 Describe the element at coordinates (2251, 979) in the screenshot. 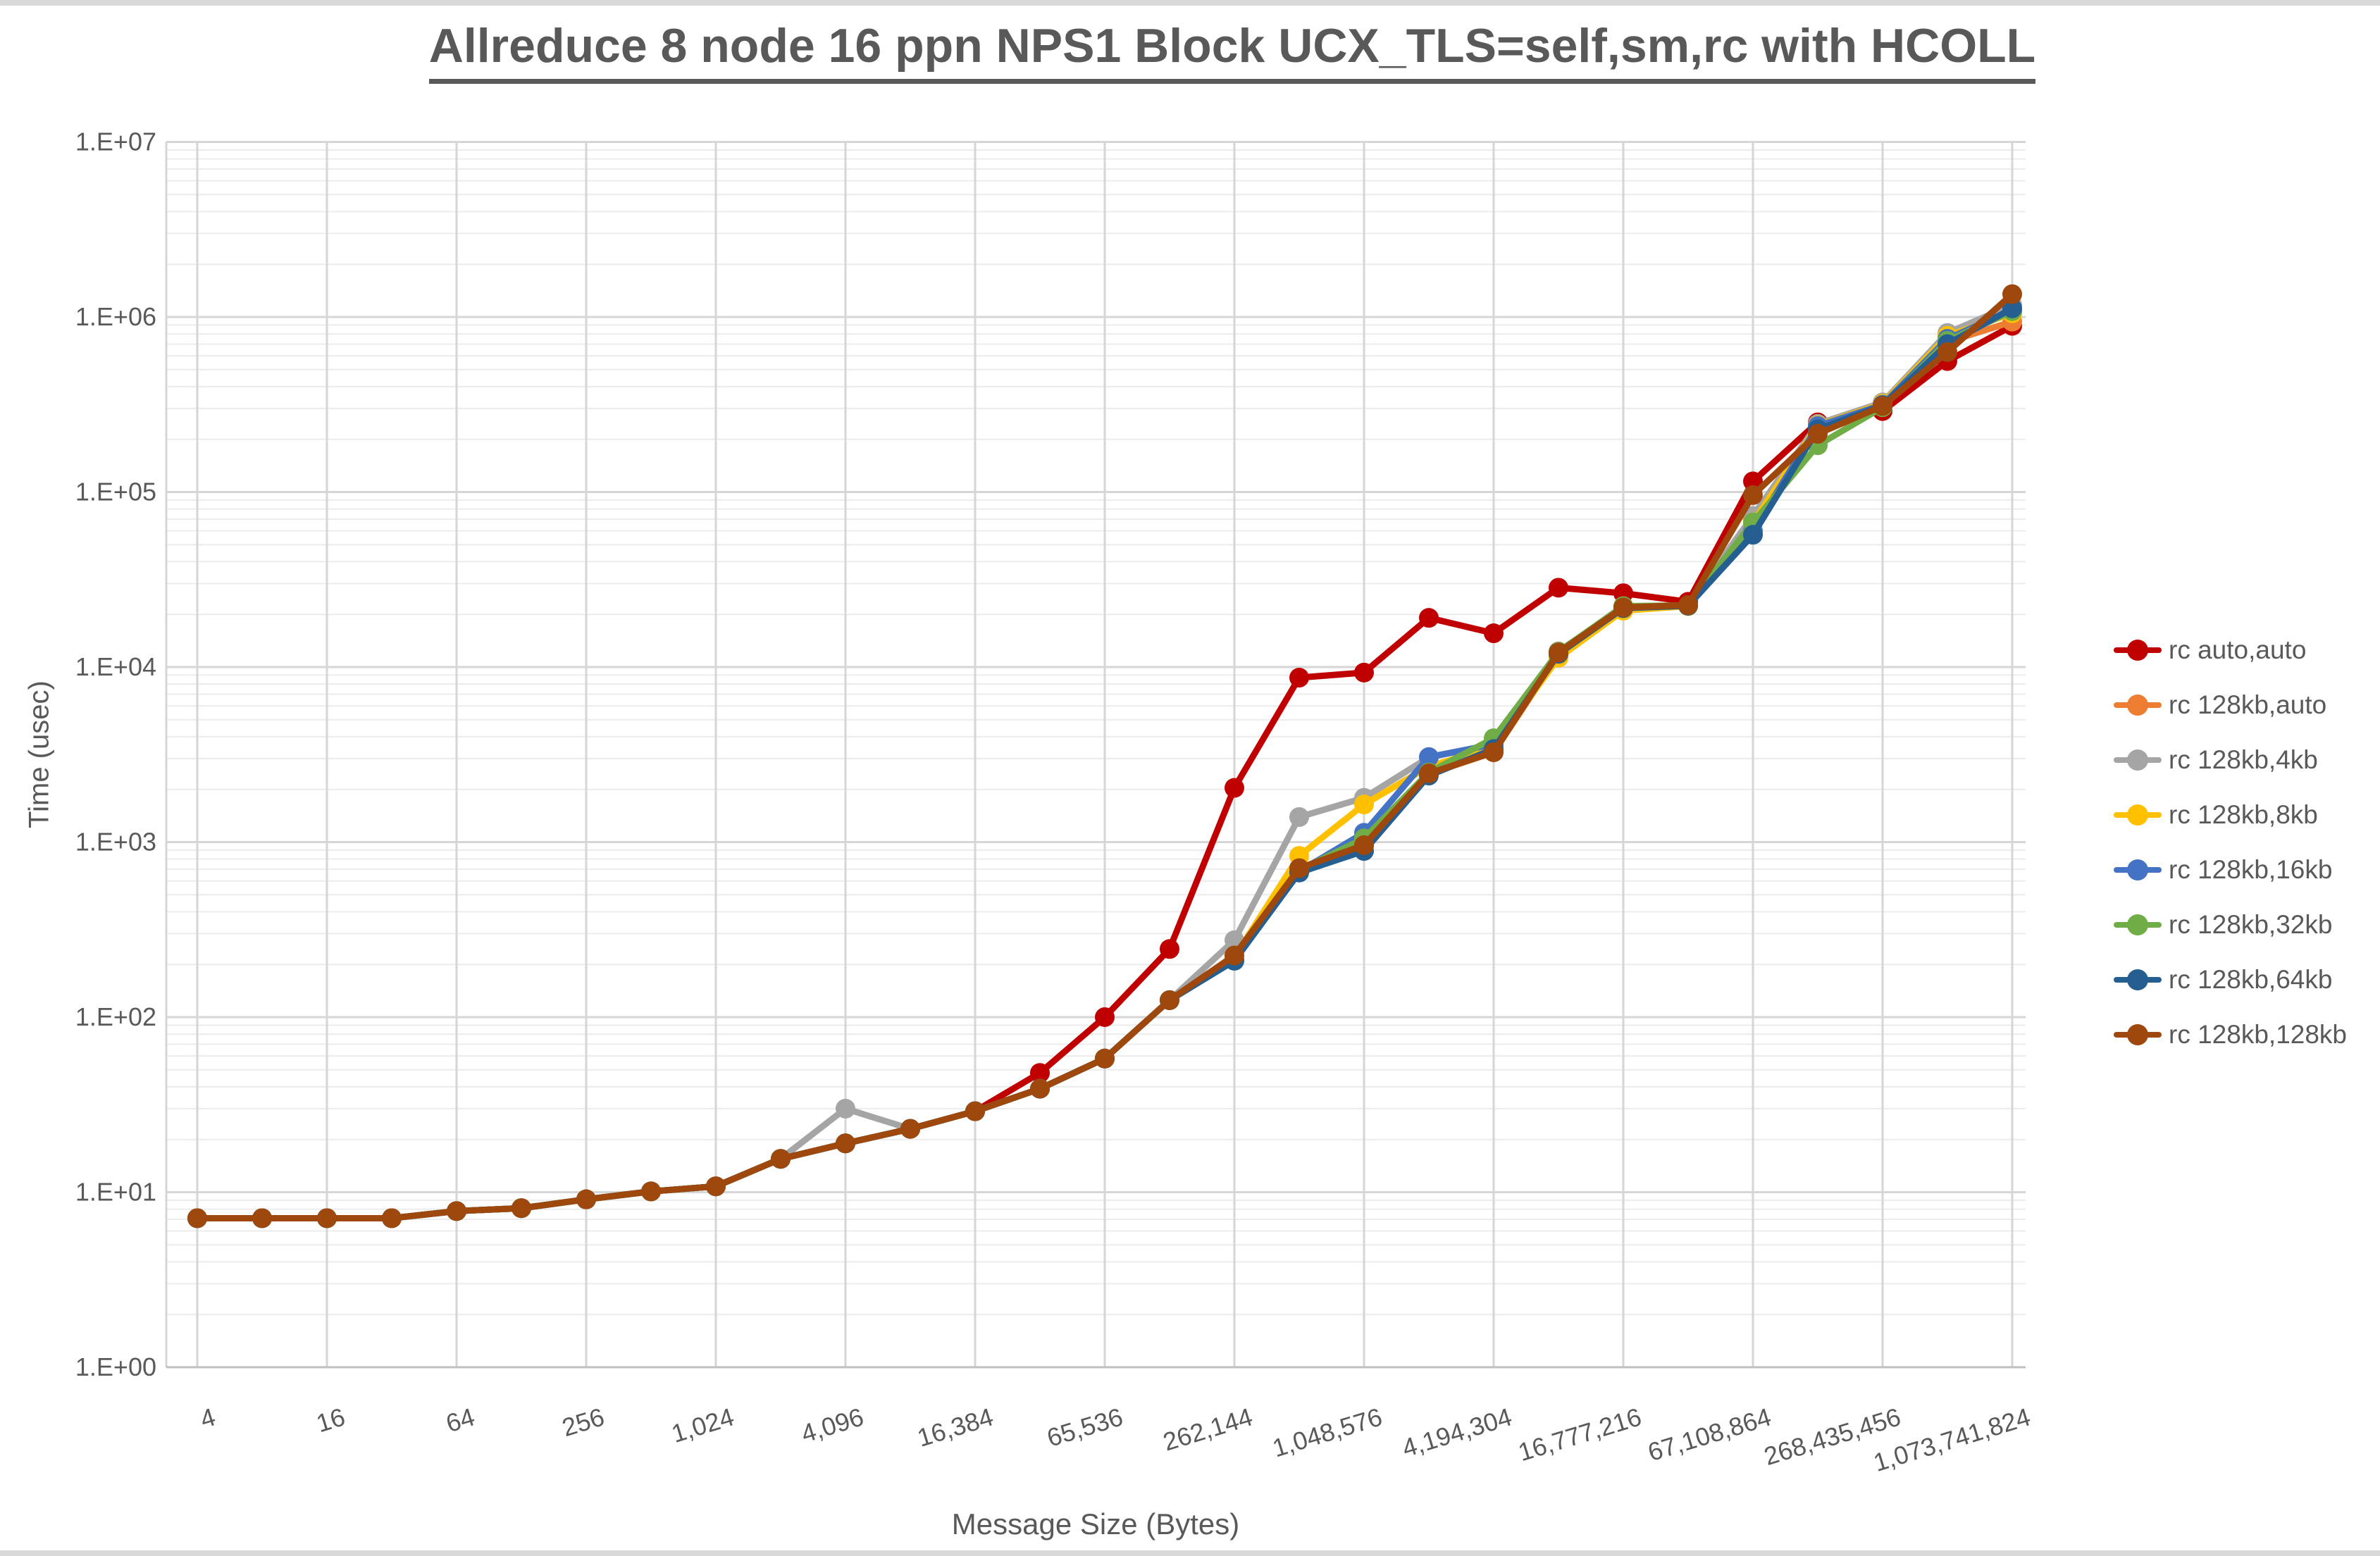

I see `legend-label: rc 128kb,64kb` at that location.